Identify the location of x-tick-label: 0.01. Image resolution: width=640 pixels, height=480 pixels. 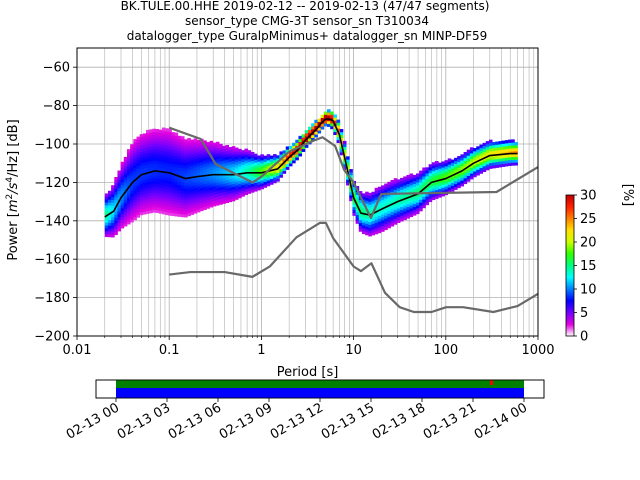
(77, 350).